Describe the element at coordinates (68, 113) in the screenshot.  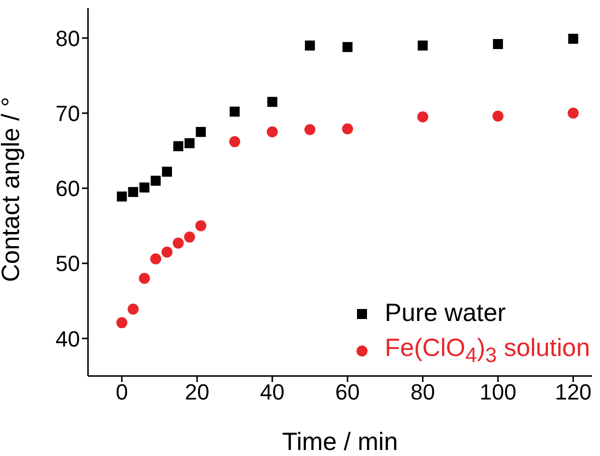
I see `y-tick-label: 70` at that location.